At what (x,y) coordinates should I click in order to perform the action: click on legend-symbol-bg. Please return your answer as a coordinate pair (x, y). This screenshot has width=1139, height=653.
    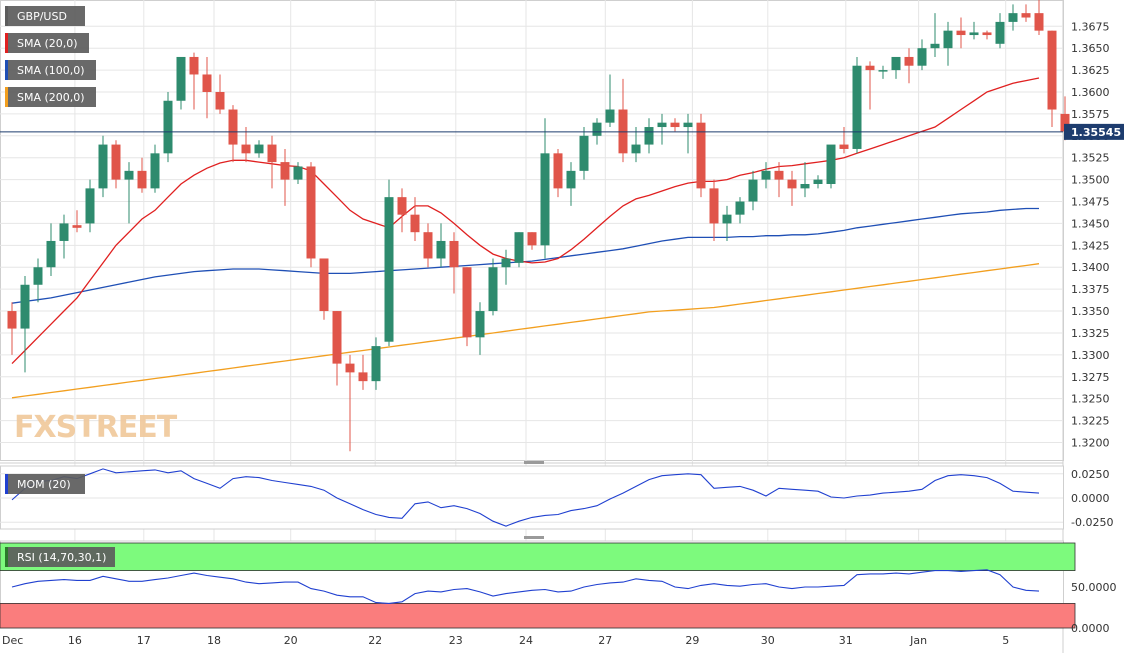
    Looking at the image, I should click on (45, 16).